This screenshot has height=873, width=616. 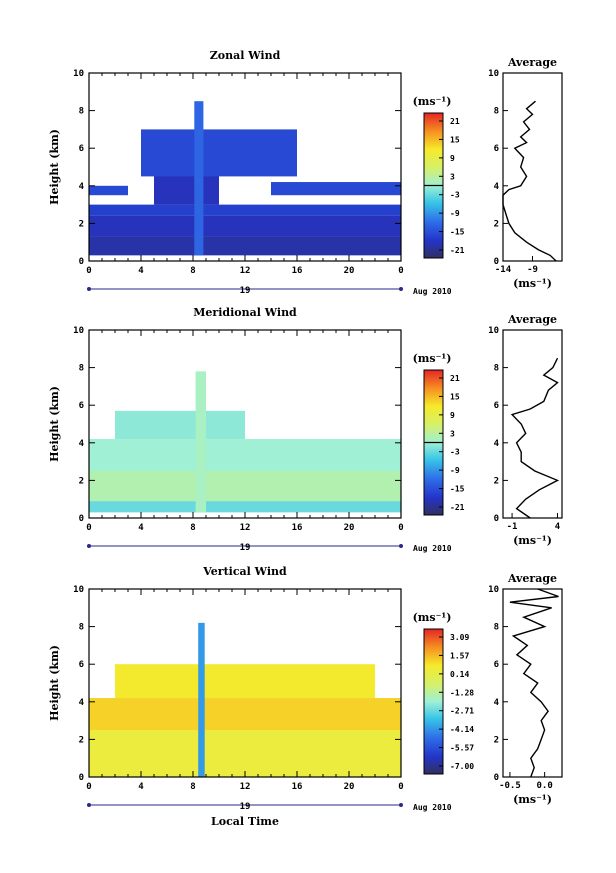 What do you see at coordinates (245, 291) in the screenshot?
I see `date-label: 19` at bounding box center [245, 291].